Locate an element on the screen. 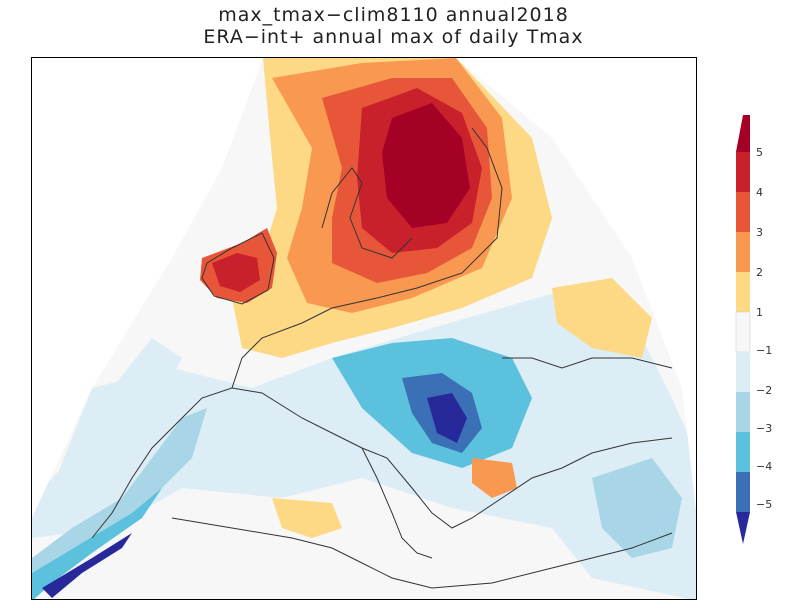 This screenshot has height=608, width=787. colorbar-label-minus1: −1 is located at coordinates (764, 350).